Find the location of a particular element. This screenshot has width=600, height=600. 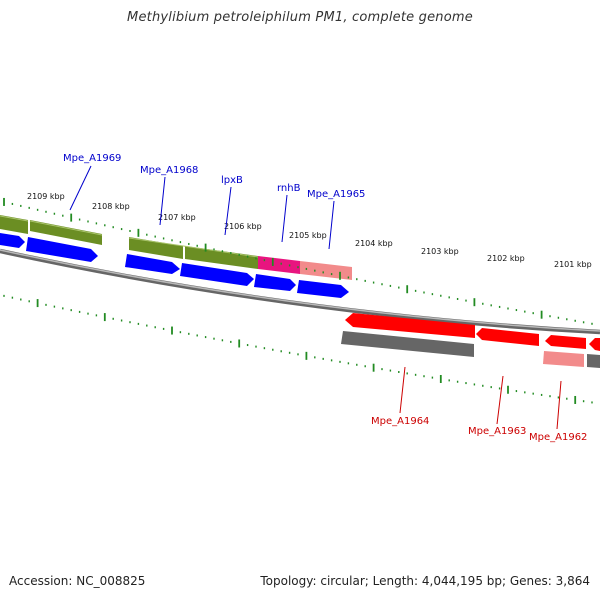

genome-backbone is located at coordinates (300, 291).